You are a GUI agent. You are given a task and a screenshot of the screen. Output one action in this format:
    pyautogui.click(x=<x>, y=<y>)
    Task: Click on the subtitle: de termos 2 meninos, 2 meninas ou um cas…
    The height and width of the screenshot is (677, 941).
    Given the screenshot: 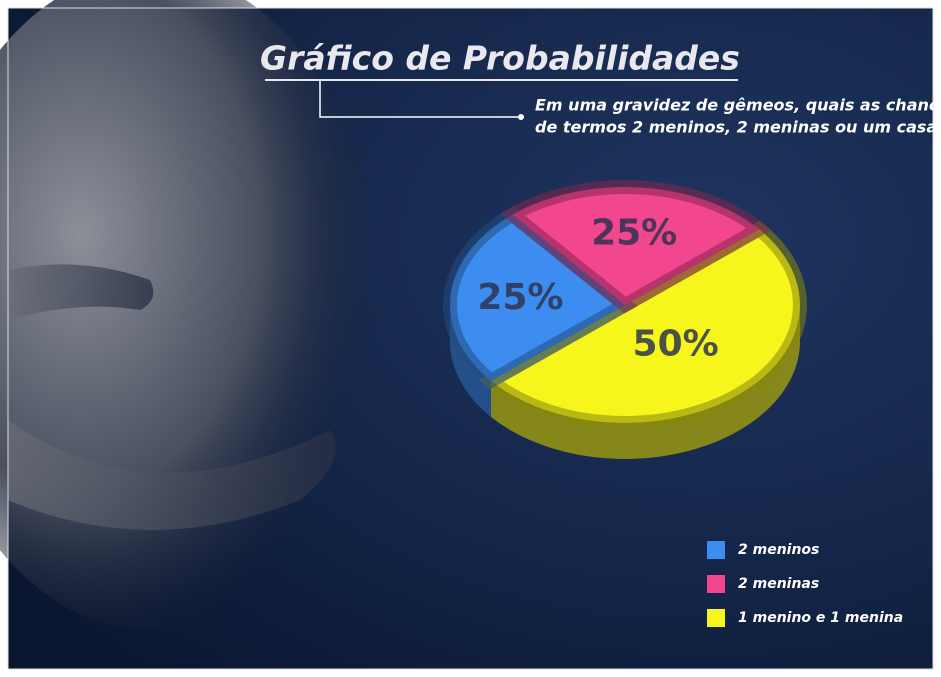 What is the action you would take?
    pyautogui.click(x=738, y=127)
    